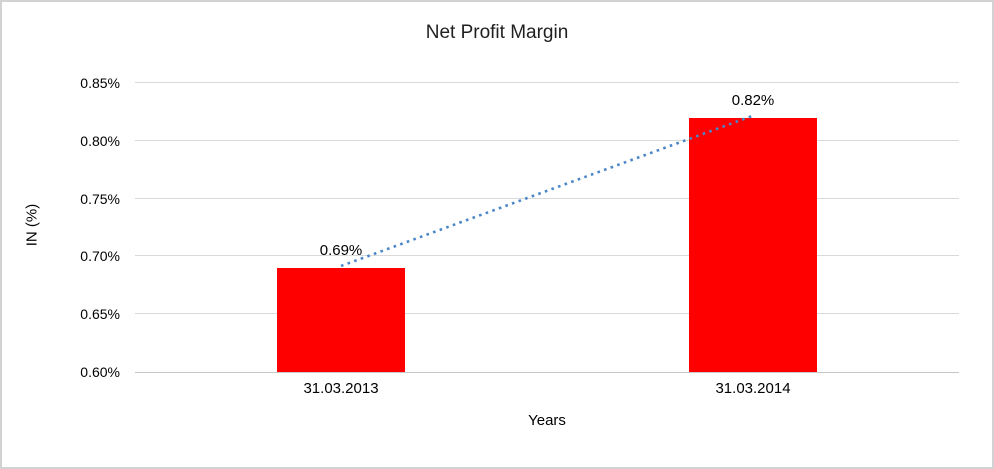 The height and width of the screenshot is (469, 994). What do you see at coordinates (341, 250) in the screenshot?
I see `data-label: 0.69%` at bounding box center [341, 250].